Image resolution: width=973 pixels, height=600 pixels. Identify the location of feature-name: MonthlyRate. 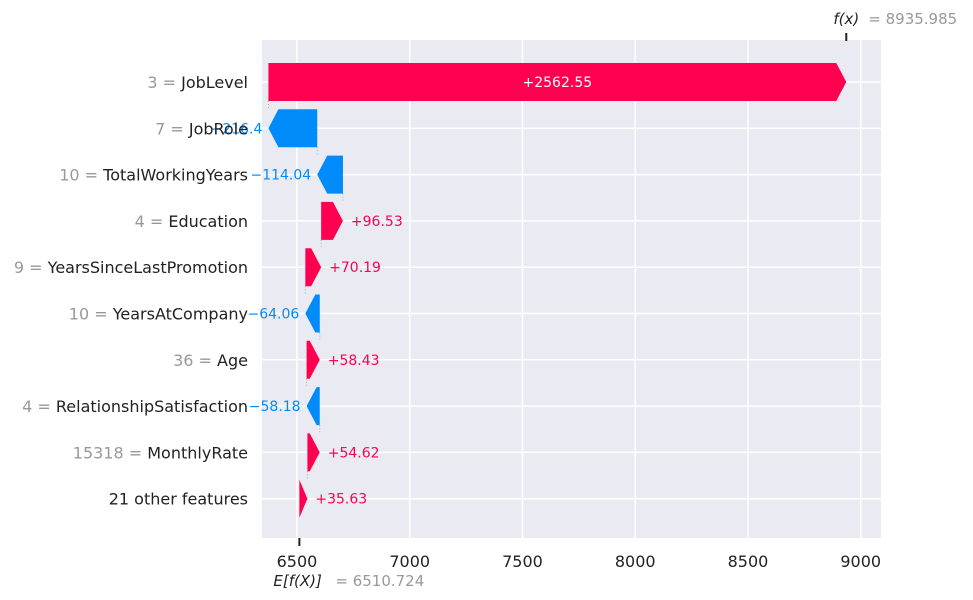
(197, 452).